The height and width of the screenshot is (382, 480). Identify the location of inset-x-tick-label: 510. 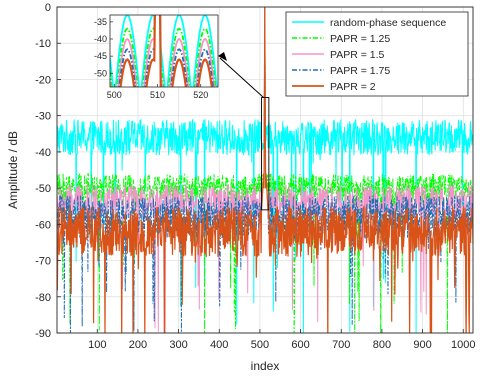
(157, 95).